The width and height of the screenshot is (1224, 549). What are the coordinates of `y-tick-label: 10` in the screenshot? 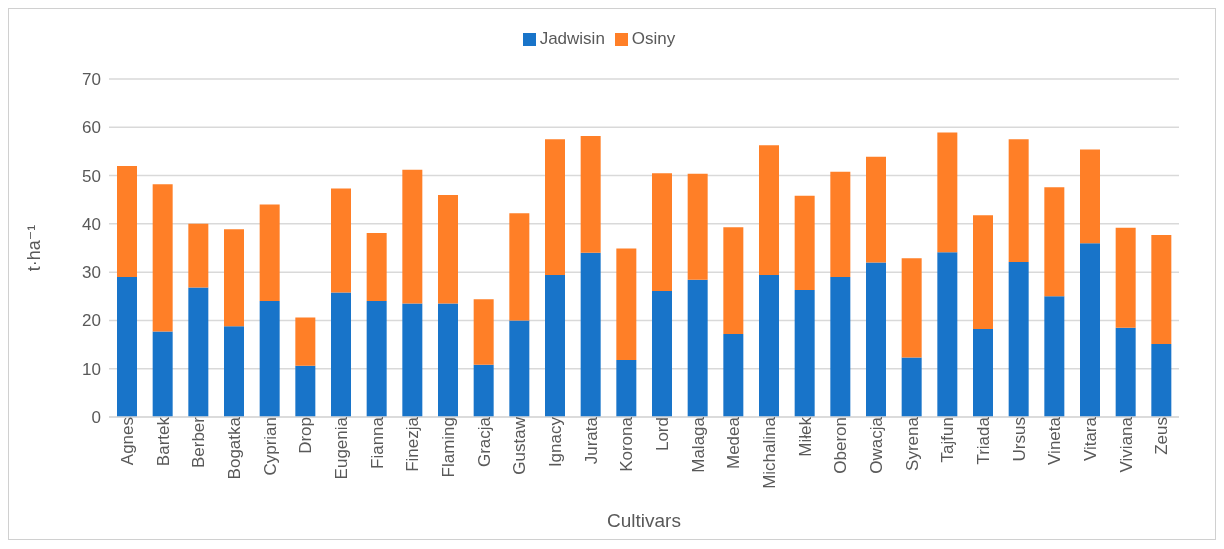 It's located at (91, 369).